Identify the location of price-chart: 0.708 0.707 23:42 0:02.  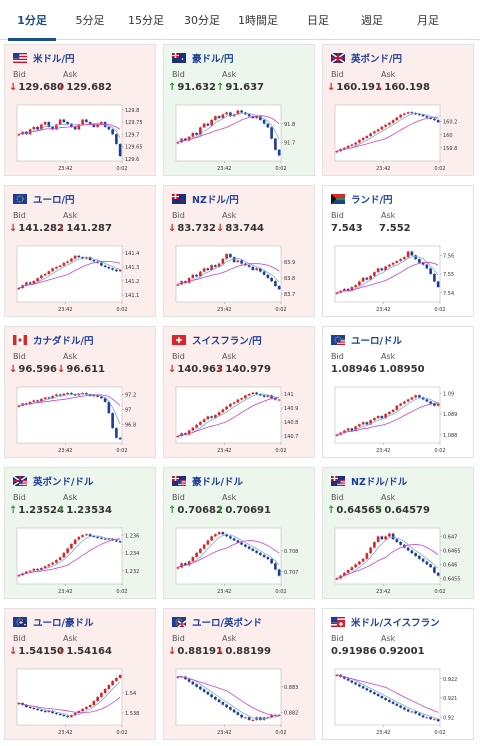
(239, 560).